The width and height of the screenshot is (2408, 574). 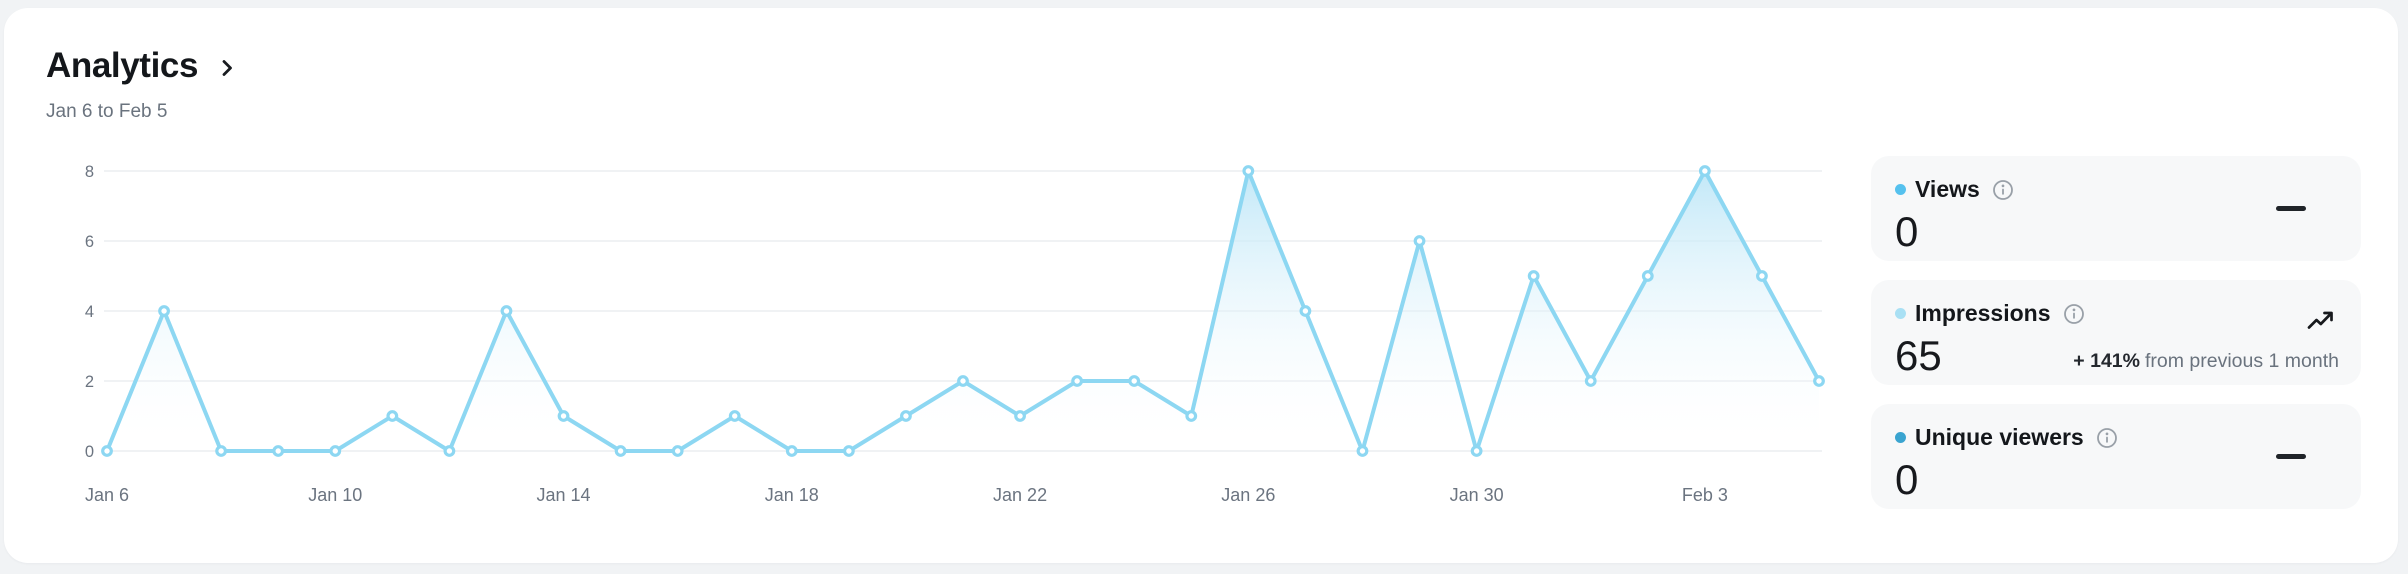 I want to click on svg-text: Jan 30, so click(x=1477, y=495).